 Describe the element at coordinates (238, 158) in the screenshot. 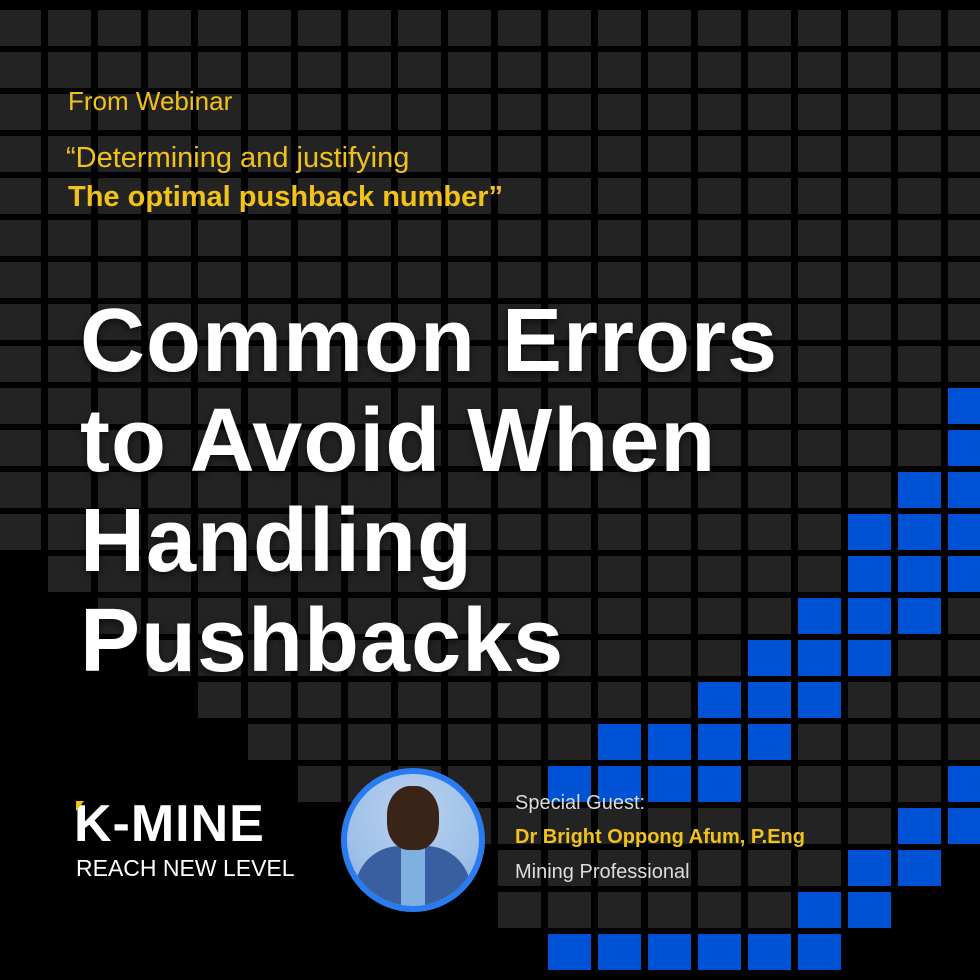

I see `webinar-quote-line-1: “Determining and justifying` at that location.